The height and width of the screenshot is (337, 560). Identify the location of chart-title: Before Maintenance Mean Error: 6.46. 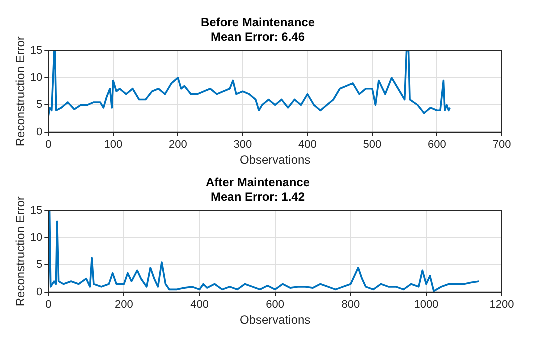
(258, 30).